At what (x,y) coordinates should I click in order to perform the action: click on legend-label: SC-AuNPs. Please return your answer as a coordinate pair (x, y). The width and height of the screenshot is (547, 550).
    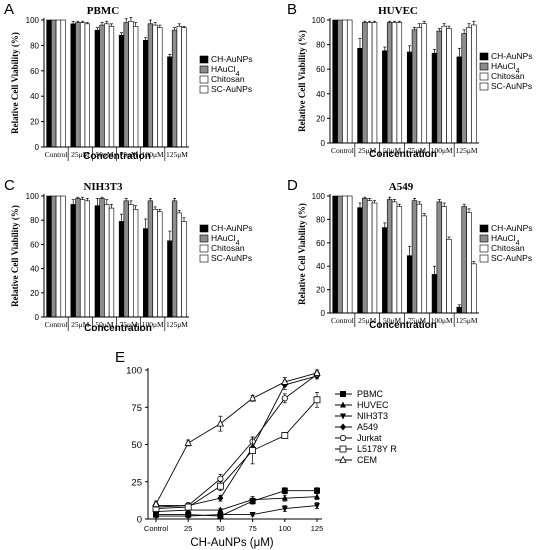
    Looking at the image, I should click on (511, 258).